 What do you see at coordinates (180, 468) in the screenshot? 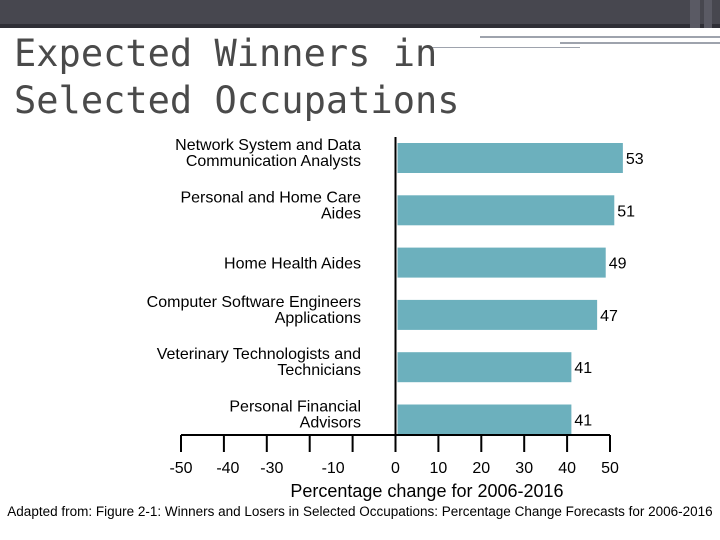
I see `x-tick-label: -50` at bounding box center [180, 468].